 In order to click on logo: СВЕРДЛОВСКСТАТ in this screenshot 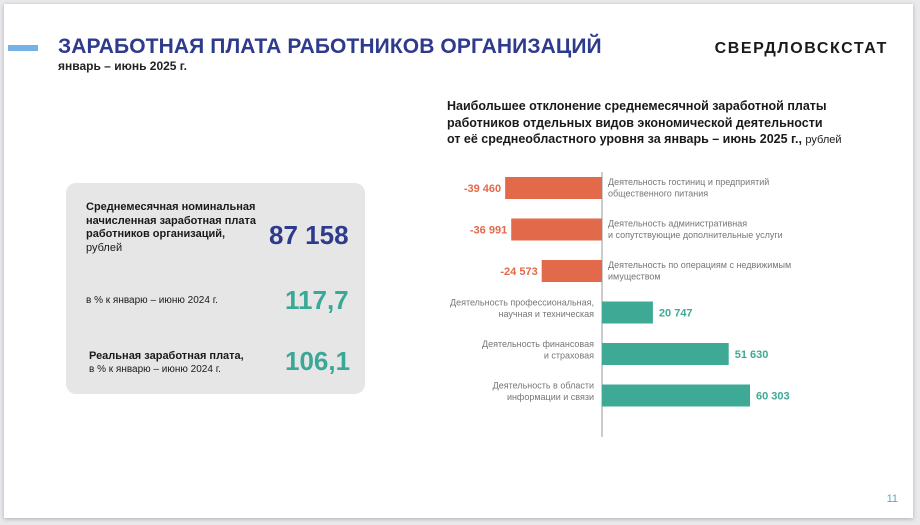, I will do `click(801, 48)`.